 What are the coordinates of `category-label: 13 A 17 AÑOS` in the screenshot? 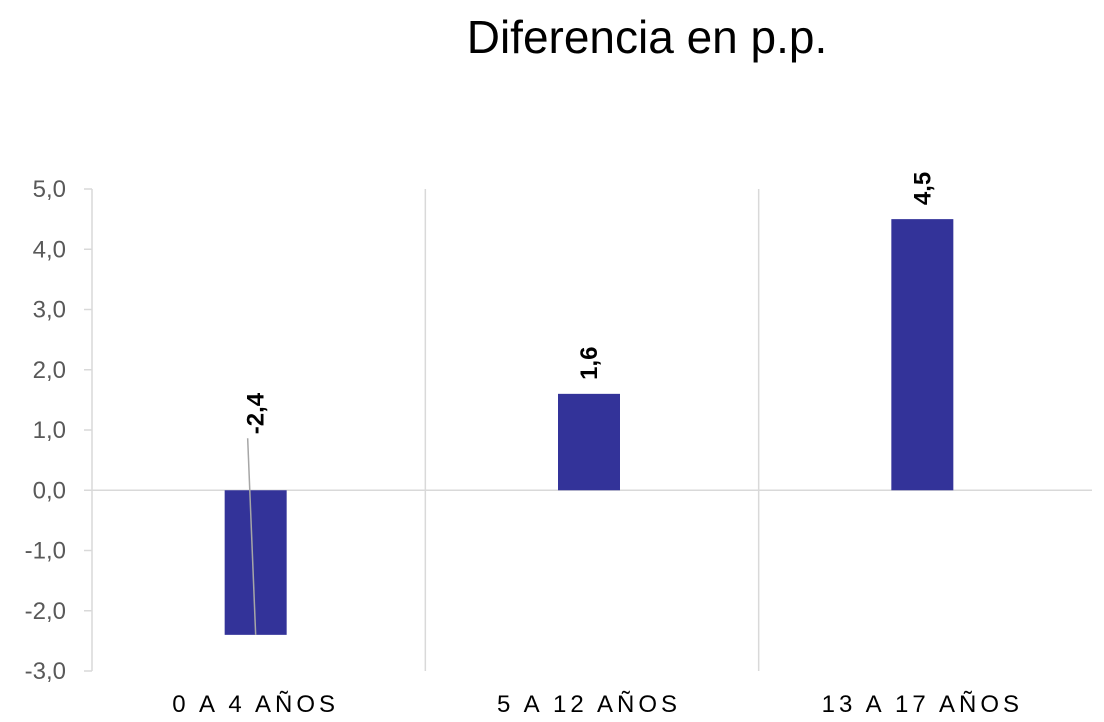 It's located at (922, 704).